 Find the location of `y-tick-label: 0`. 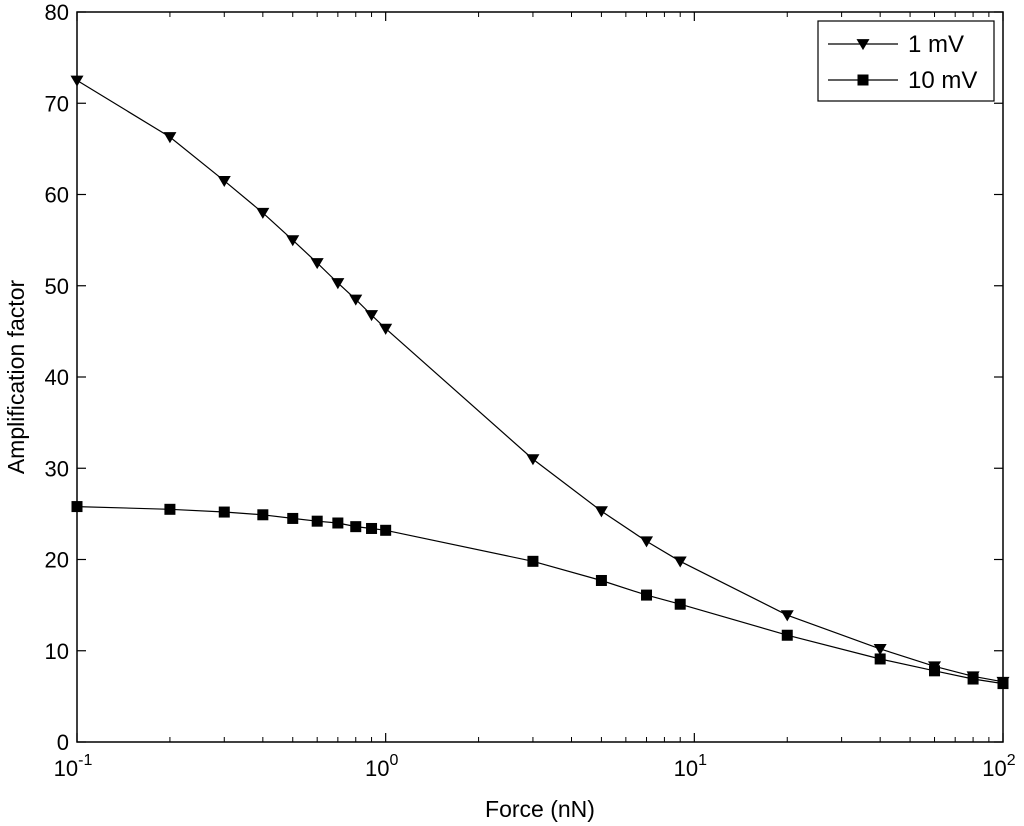

y-tick-label: 0 is located at coordinates (63, 742).